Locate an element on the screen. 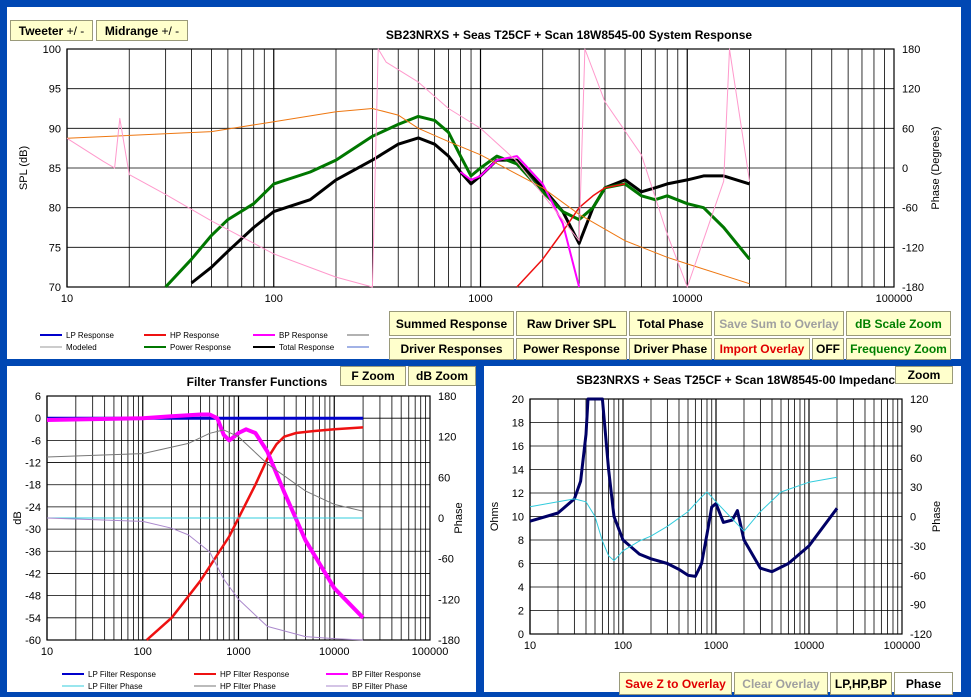  summed-response-button: Summed Response is located at coordinates (451, 323).